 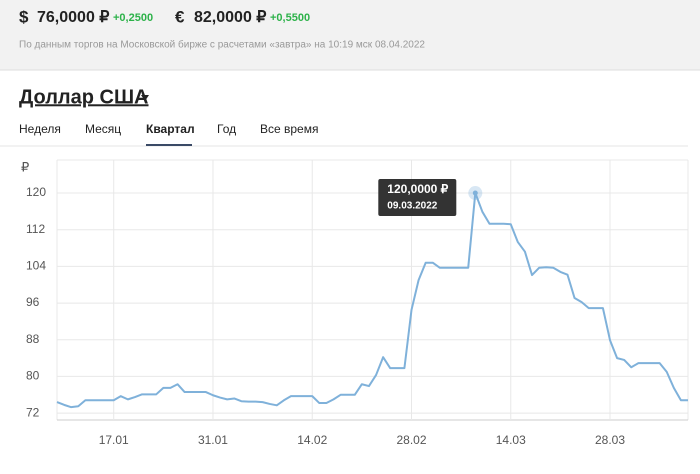 I want to click on tooltip-date: 09.03.2022, so click(x=412, y=206).